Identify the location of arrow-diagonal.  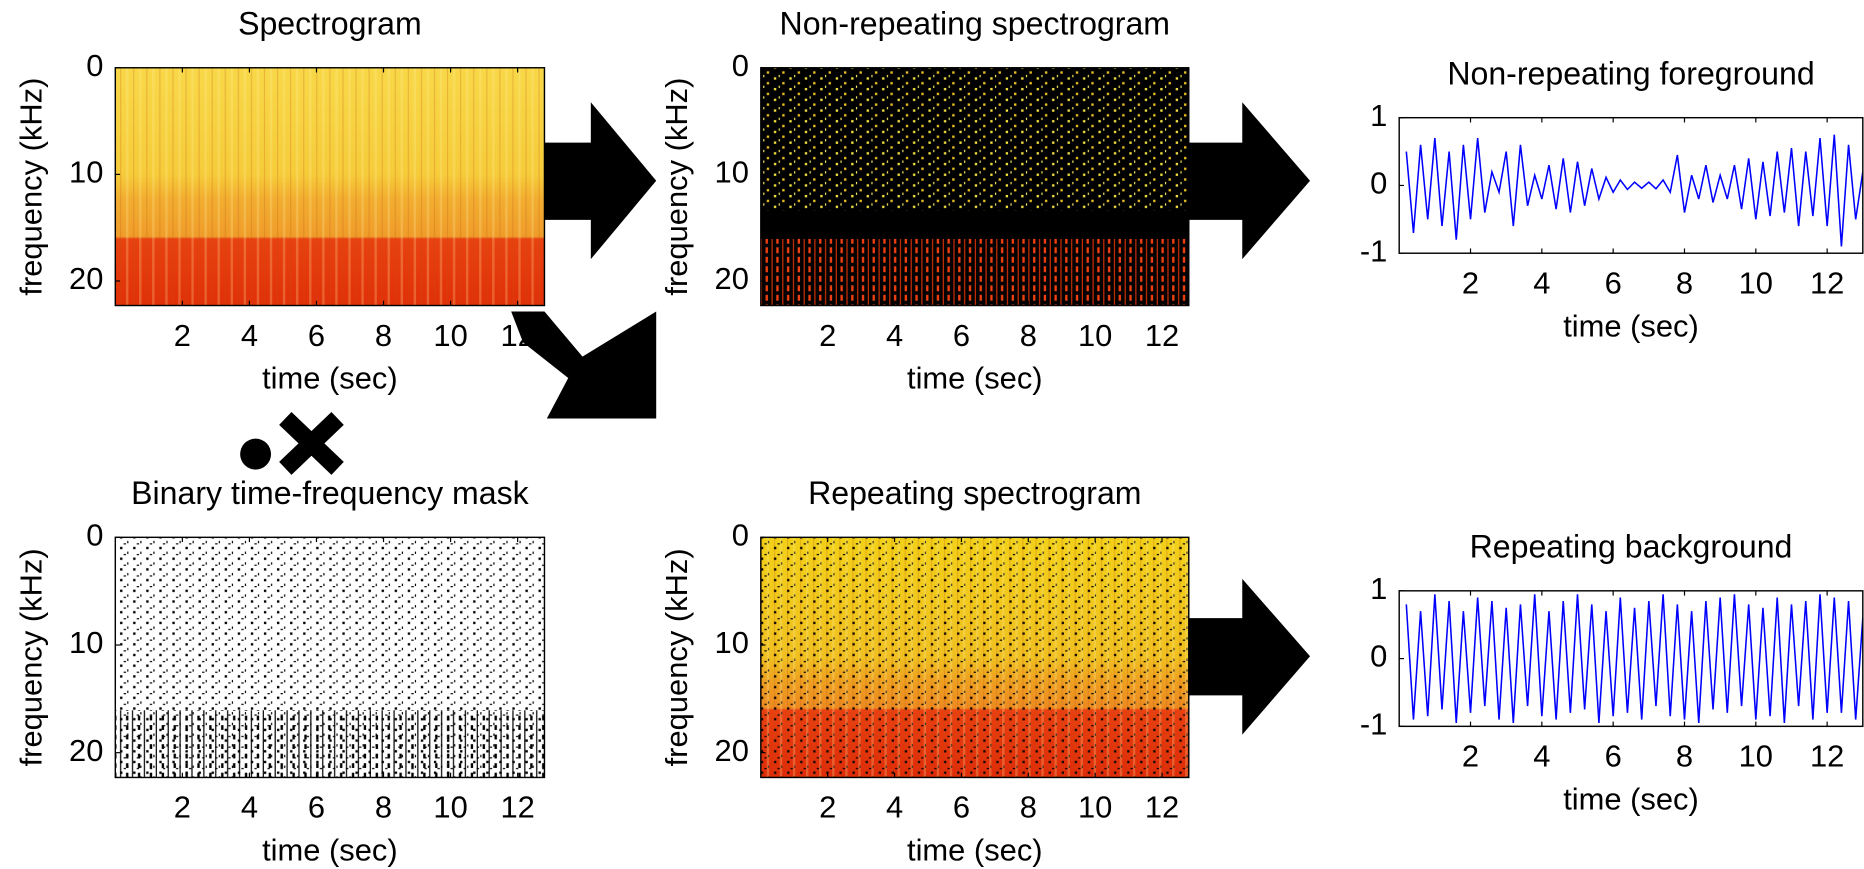
(584, 365).